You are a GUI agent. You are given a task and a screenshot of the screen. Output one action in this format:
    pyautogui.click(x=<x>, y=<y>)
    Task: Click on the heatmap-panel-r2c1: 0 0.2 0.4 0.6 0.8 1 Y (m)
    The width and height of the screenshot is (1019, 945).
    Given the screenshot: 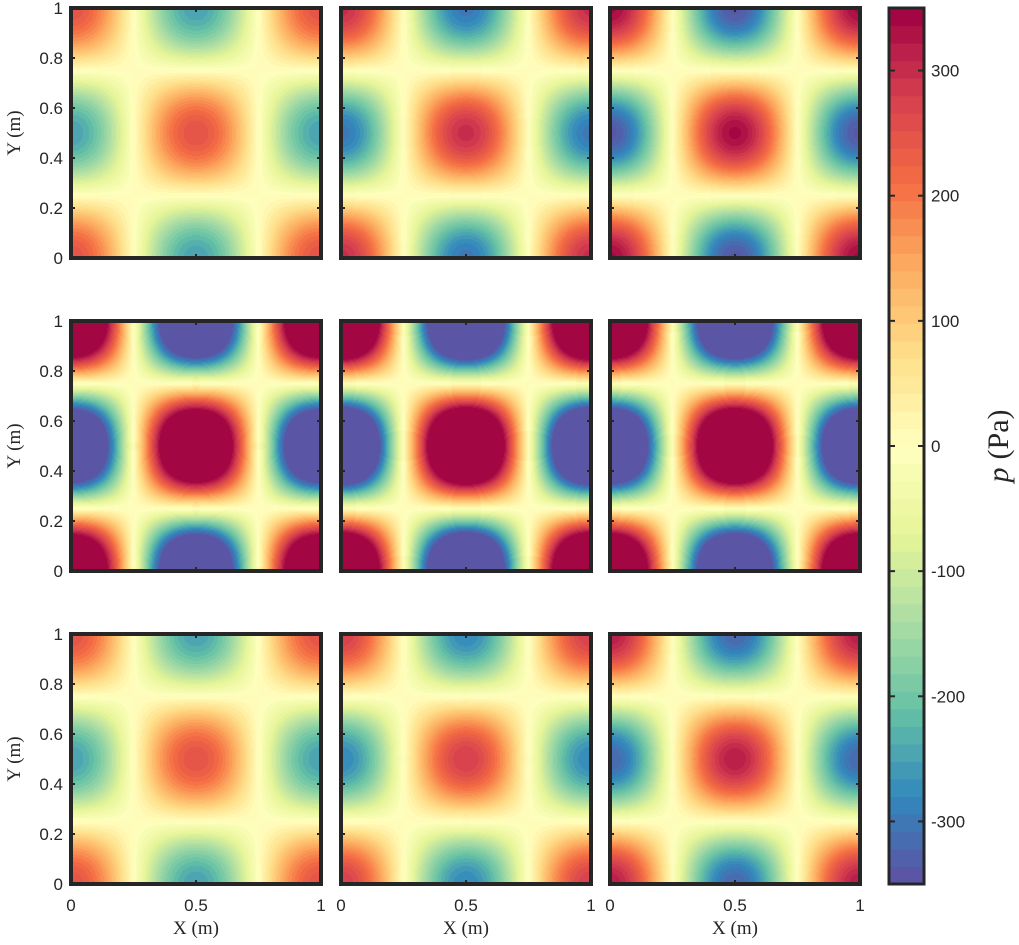 What is the action you would take?
    pyautogui.click(x=163, y=446)
    